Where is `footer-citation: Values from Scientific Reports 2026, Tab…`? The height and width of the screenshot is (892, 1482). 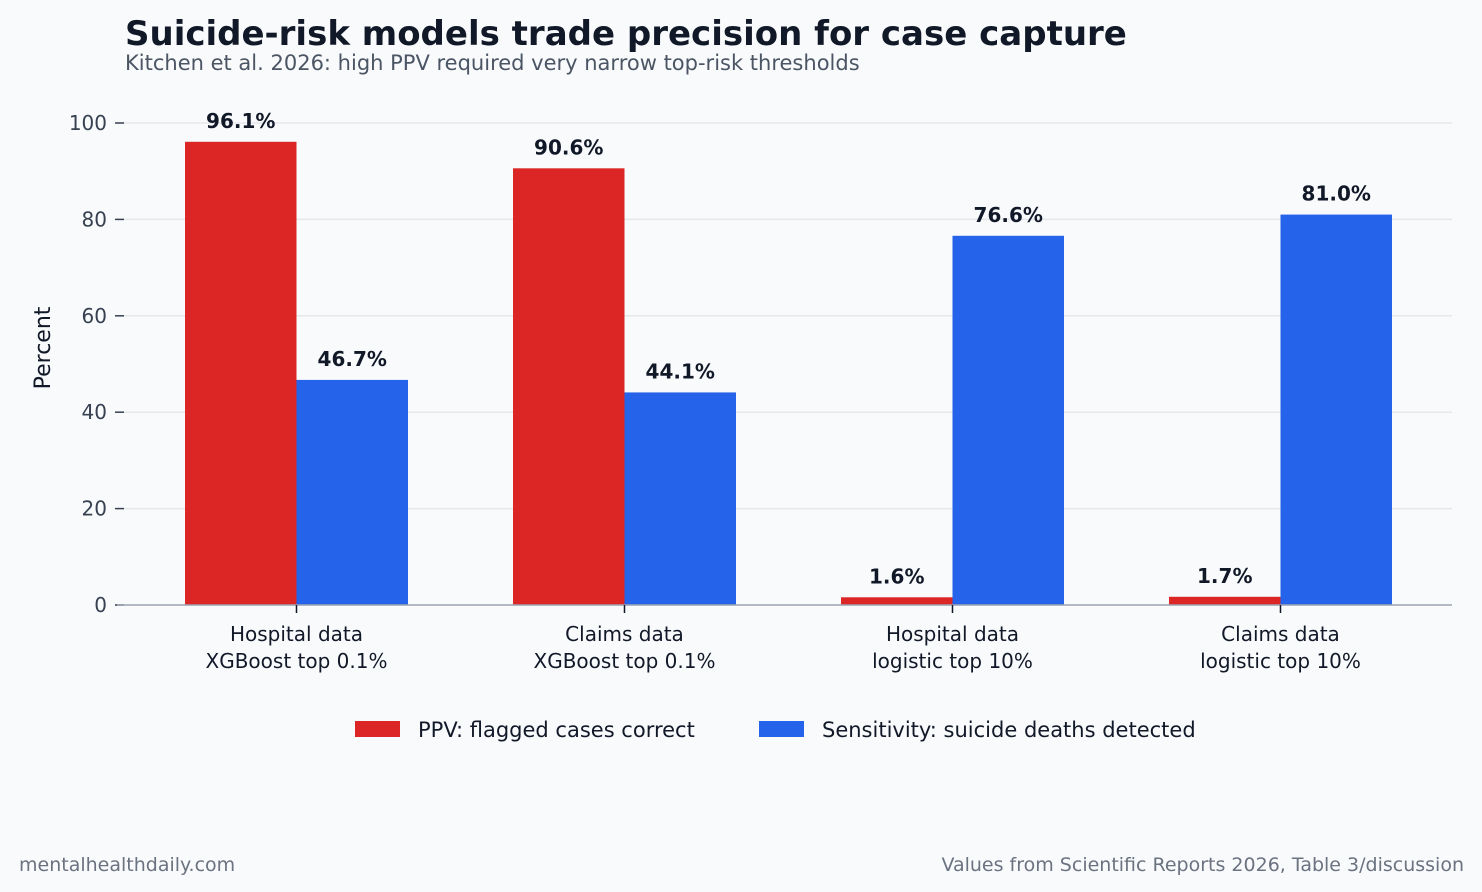
footer-citation: Values from Scientific Reports 2026, Tab… is located at coordinates (1202, 865).